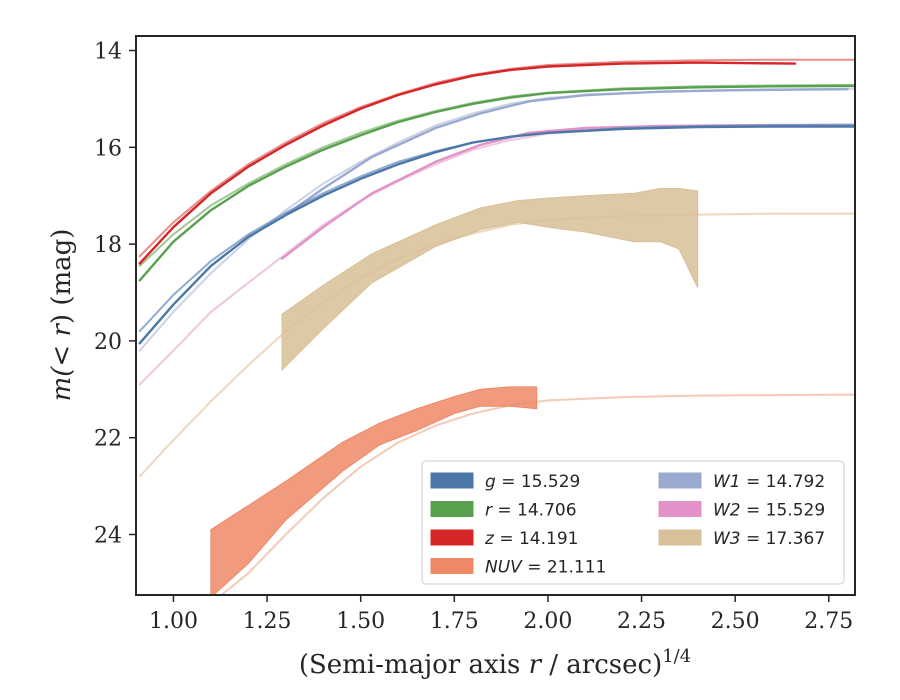 The image size is (900, 700). Describe the element at coordinates (108, 245) in the screenshot. I see `y-tick-label: 18` at that location.